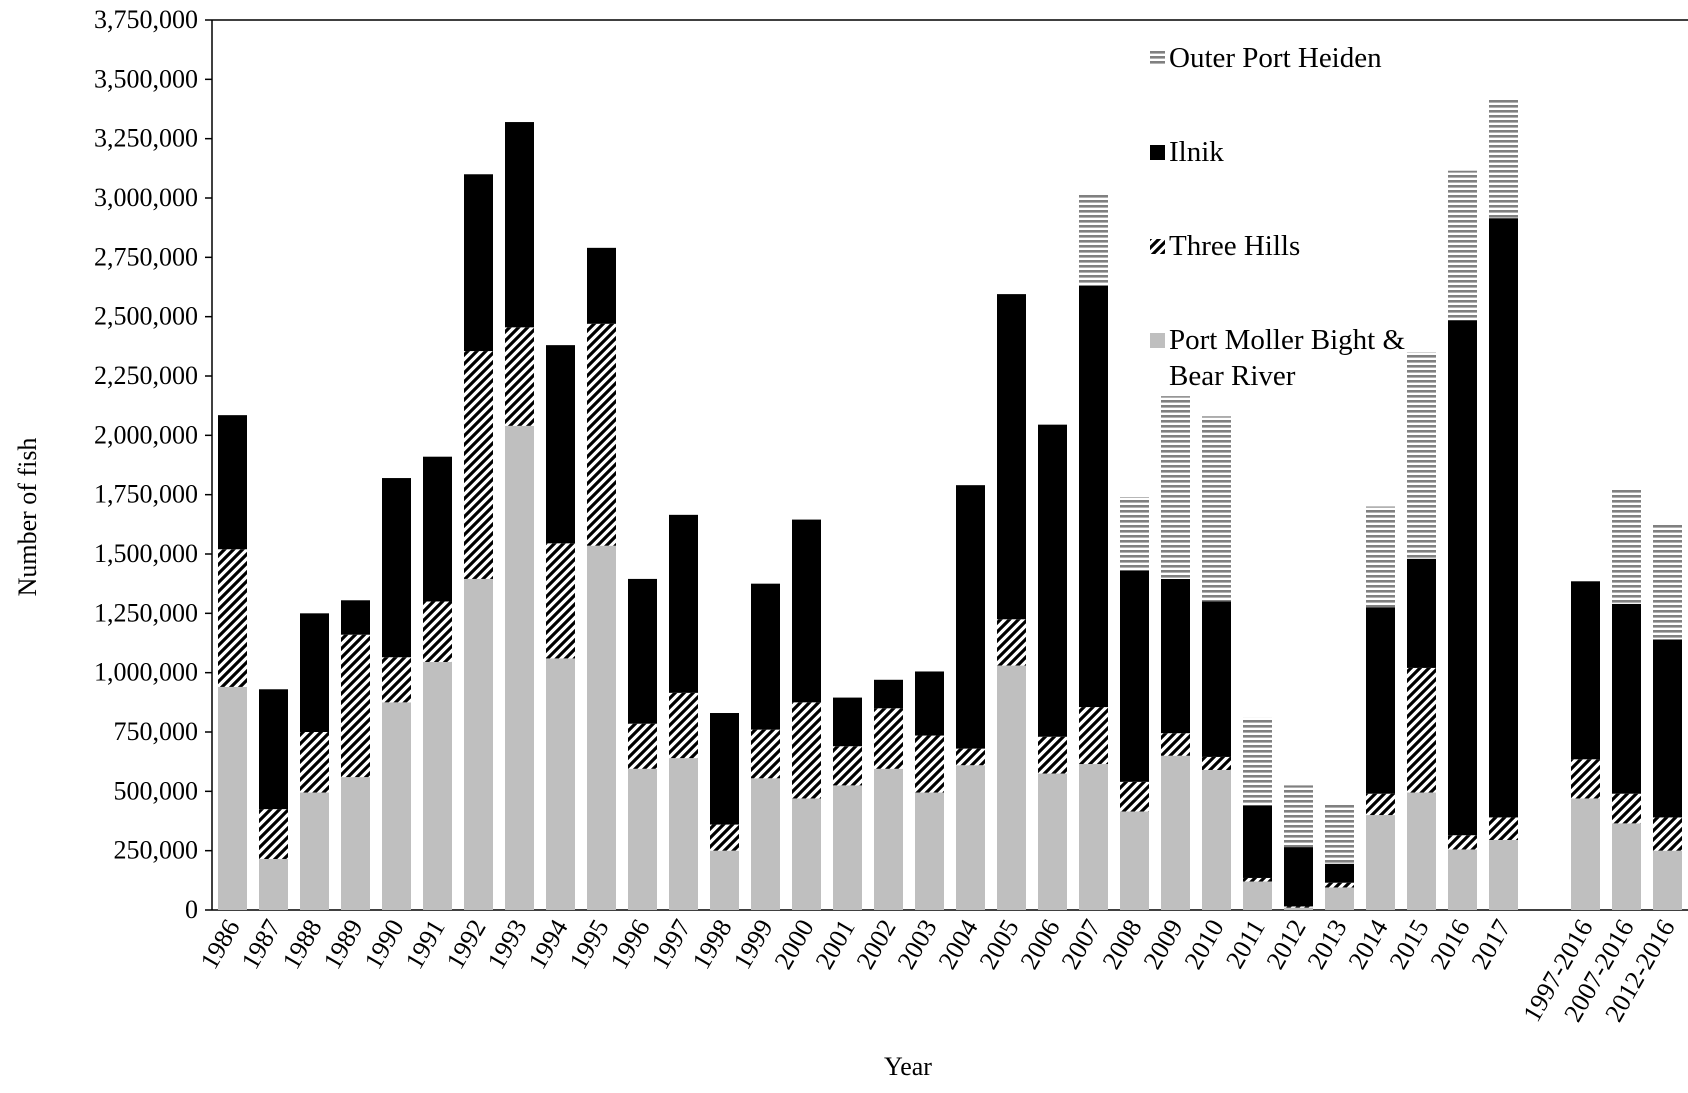  What do you see at coordinates (1204, 945) in the screenshot?
I see `x-tick-label: 2010` at bounding box center [1204, 945].